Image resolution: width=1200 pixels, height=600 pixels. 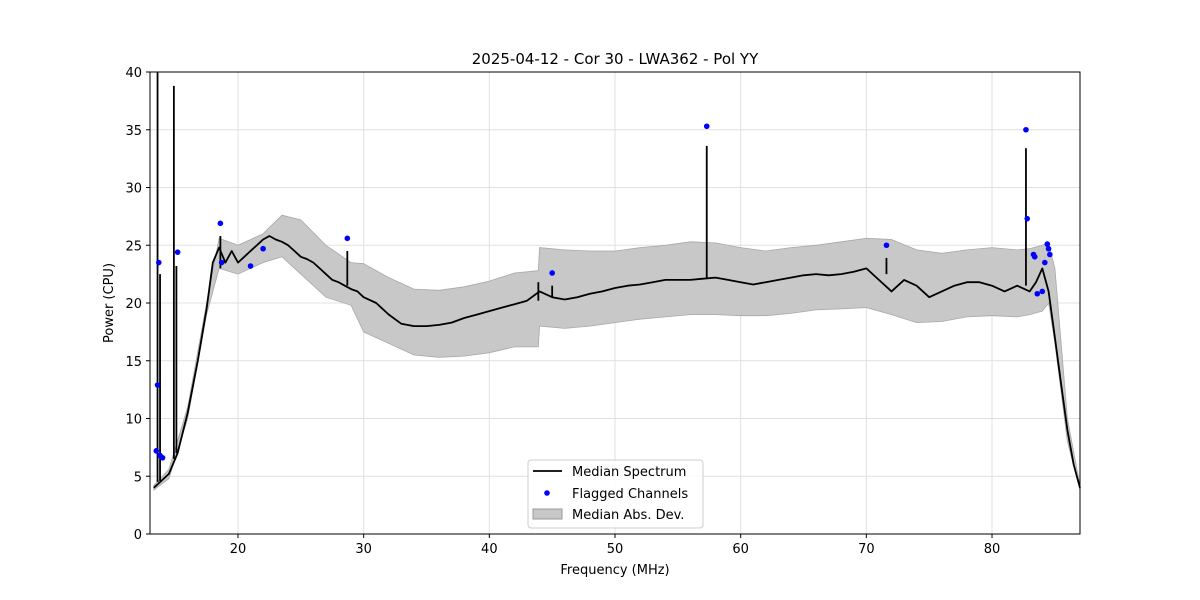 What do you see at coordinates (133, 246) in the screenshot?
I see `y-tick-label: 25` at bounding box center [133, 246].